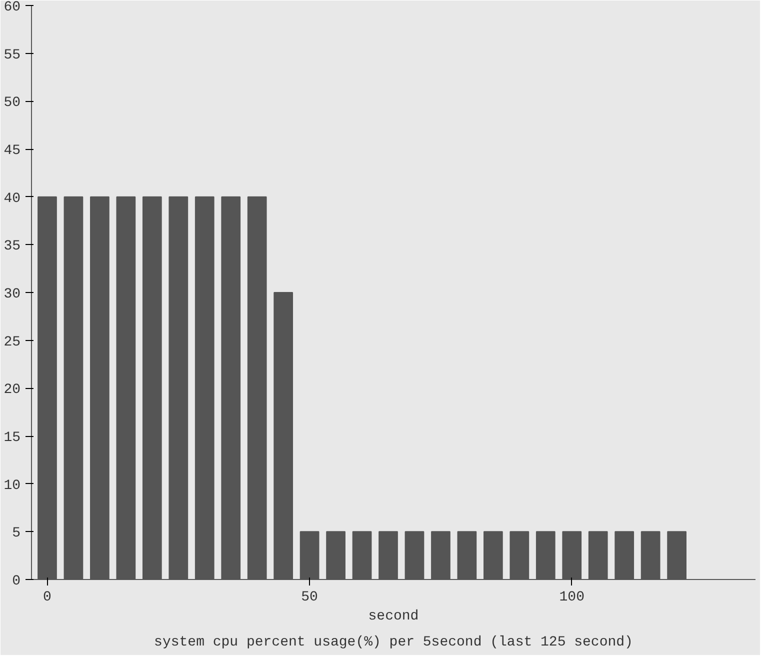 The image size is (764, 659). Describe the element at coordinates (47, 598) in the screenshot. I see `x-tick-label: 0` at that location.